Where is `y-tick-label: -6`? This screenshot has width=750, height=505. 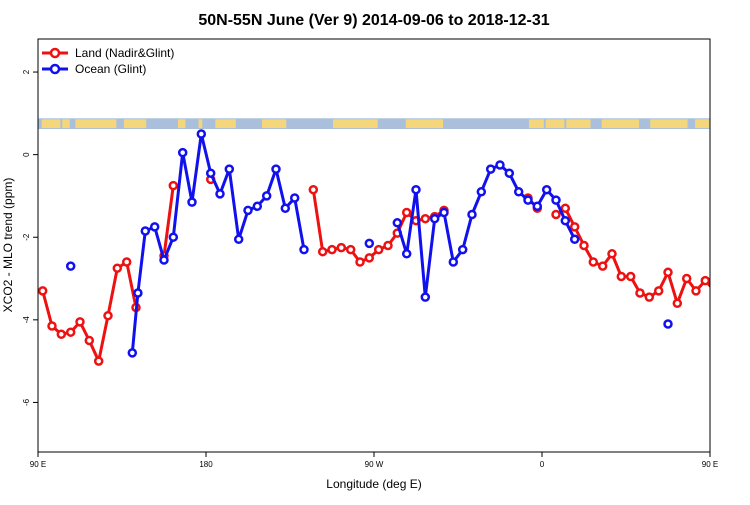
y-tick-label: -6 is located at coordinates (26, 402).